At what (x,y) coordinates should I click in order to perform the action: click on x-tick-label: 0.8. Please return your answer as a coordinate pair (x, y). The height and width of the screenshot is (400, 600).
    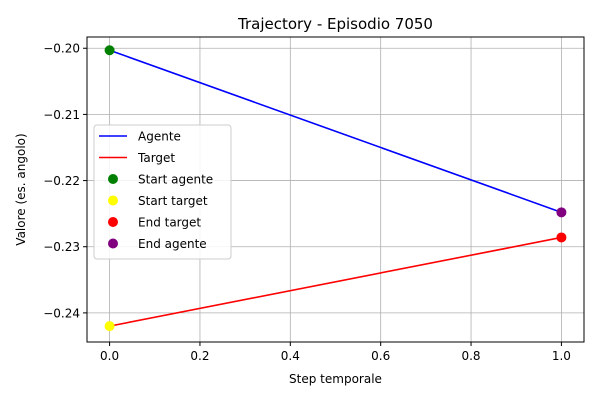
    Looking at the image, I should click on (470, 356).